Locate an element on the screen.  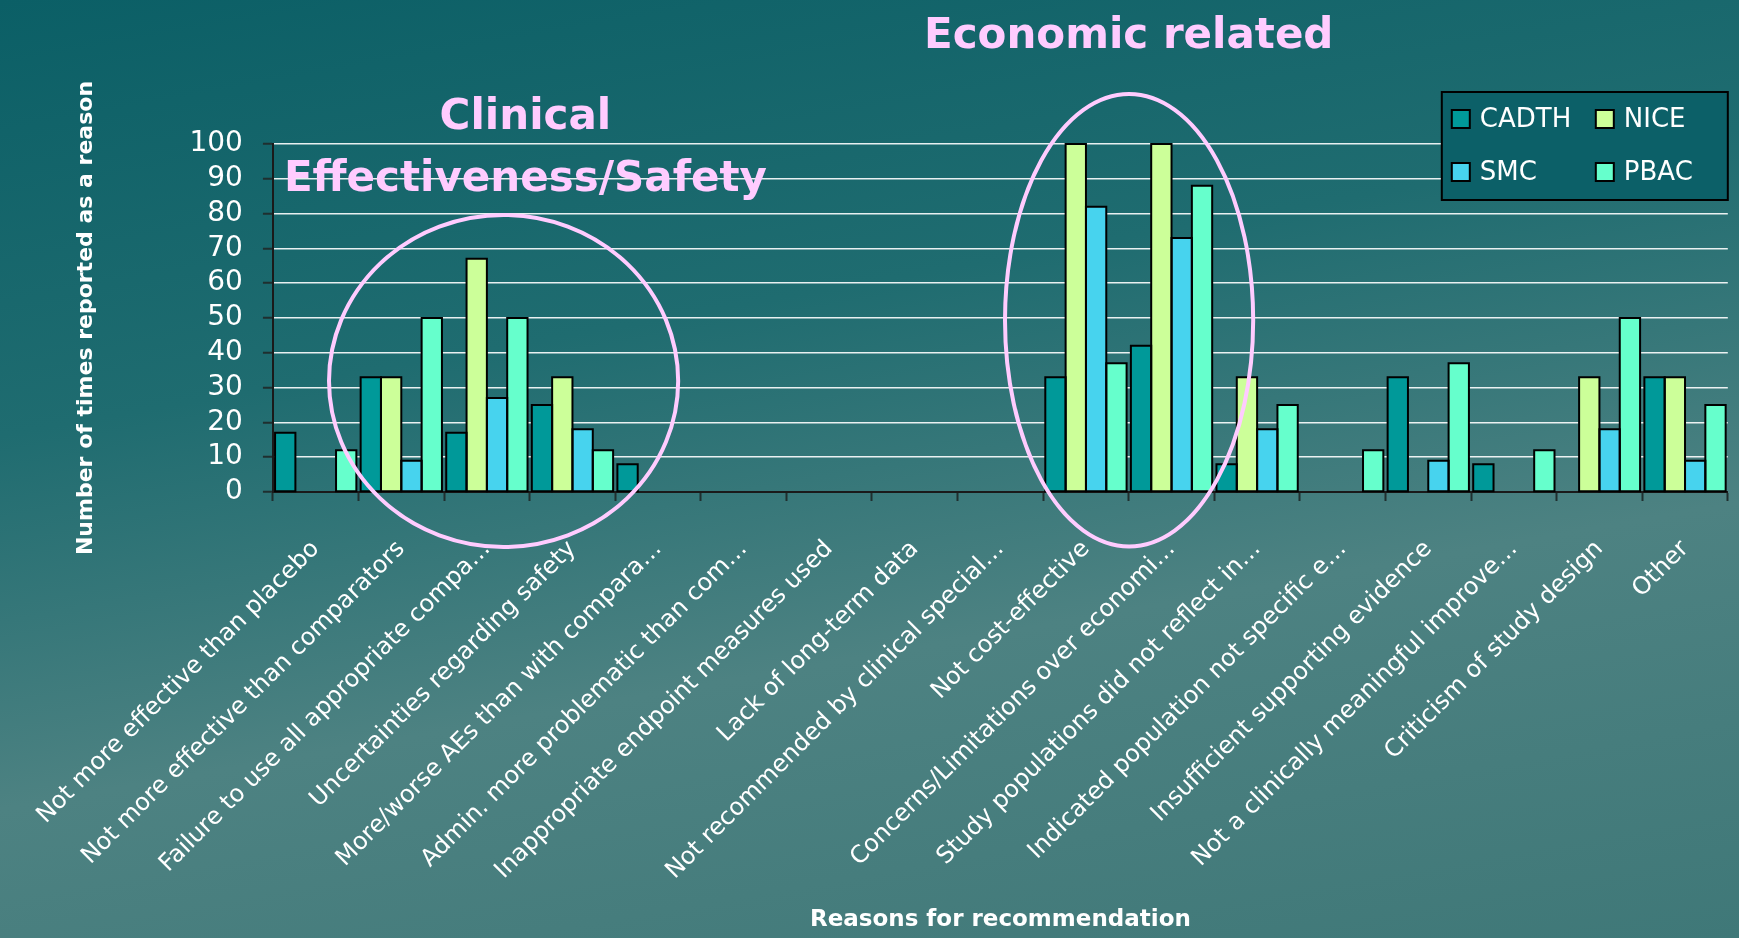
legend-label: SMC is located at coordinates (1508, 170).